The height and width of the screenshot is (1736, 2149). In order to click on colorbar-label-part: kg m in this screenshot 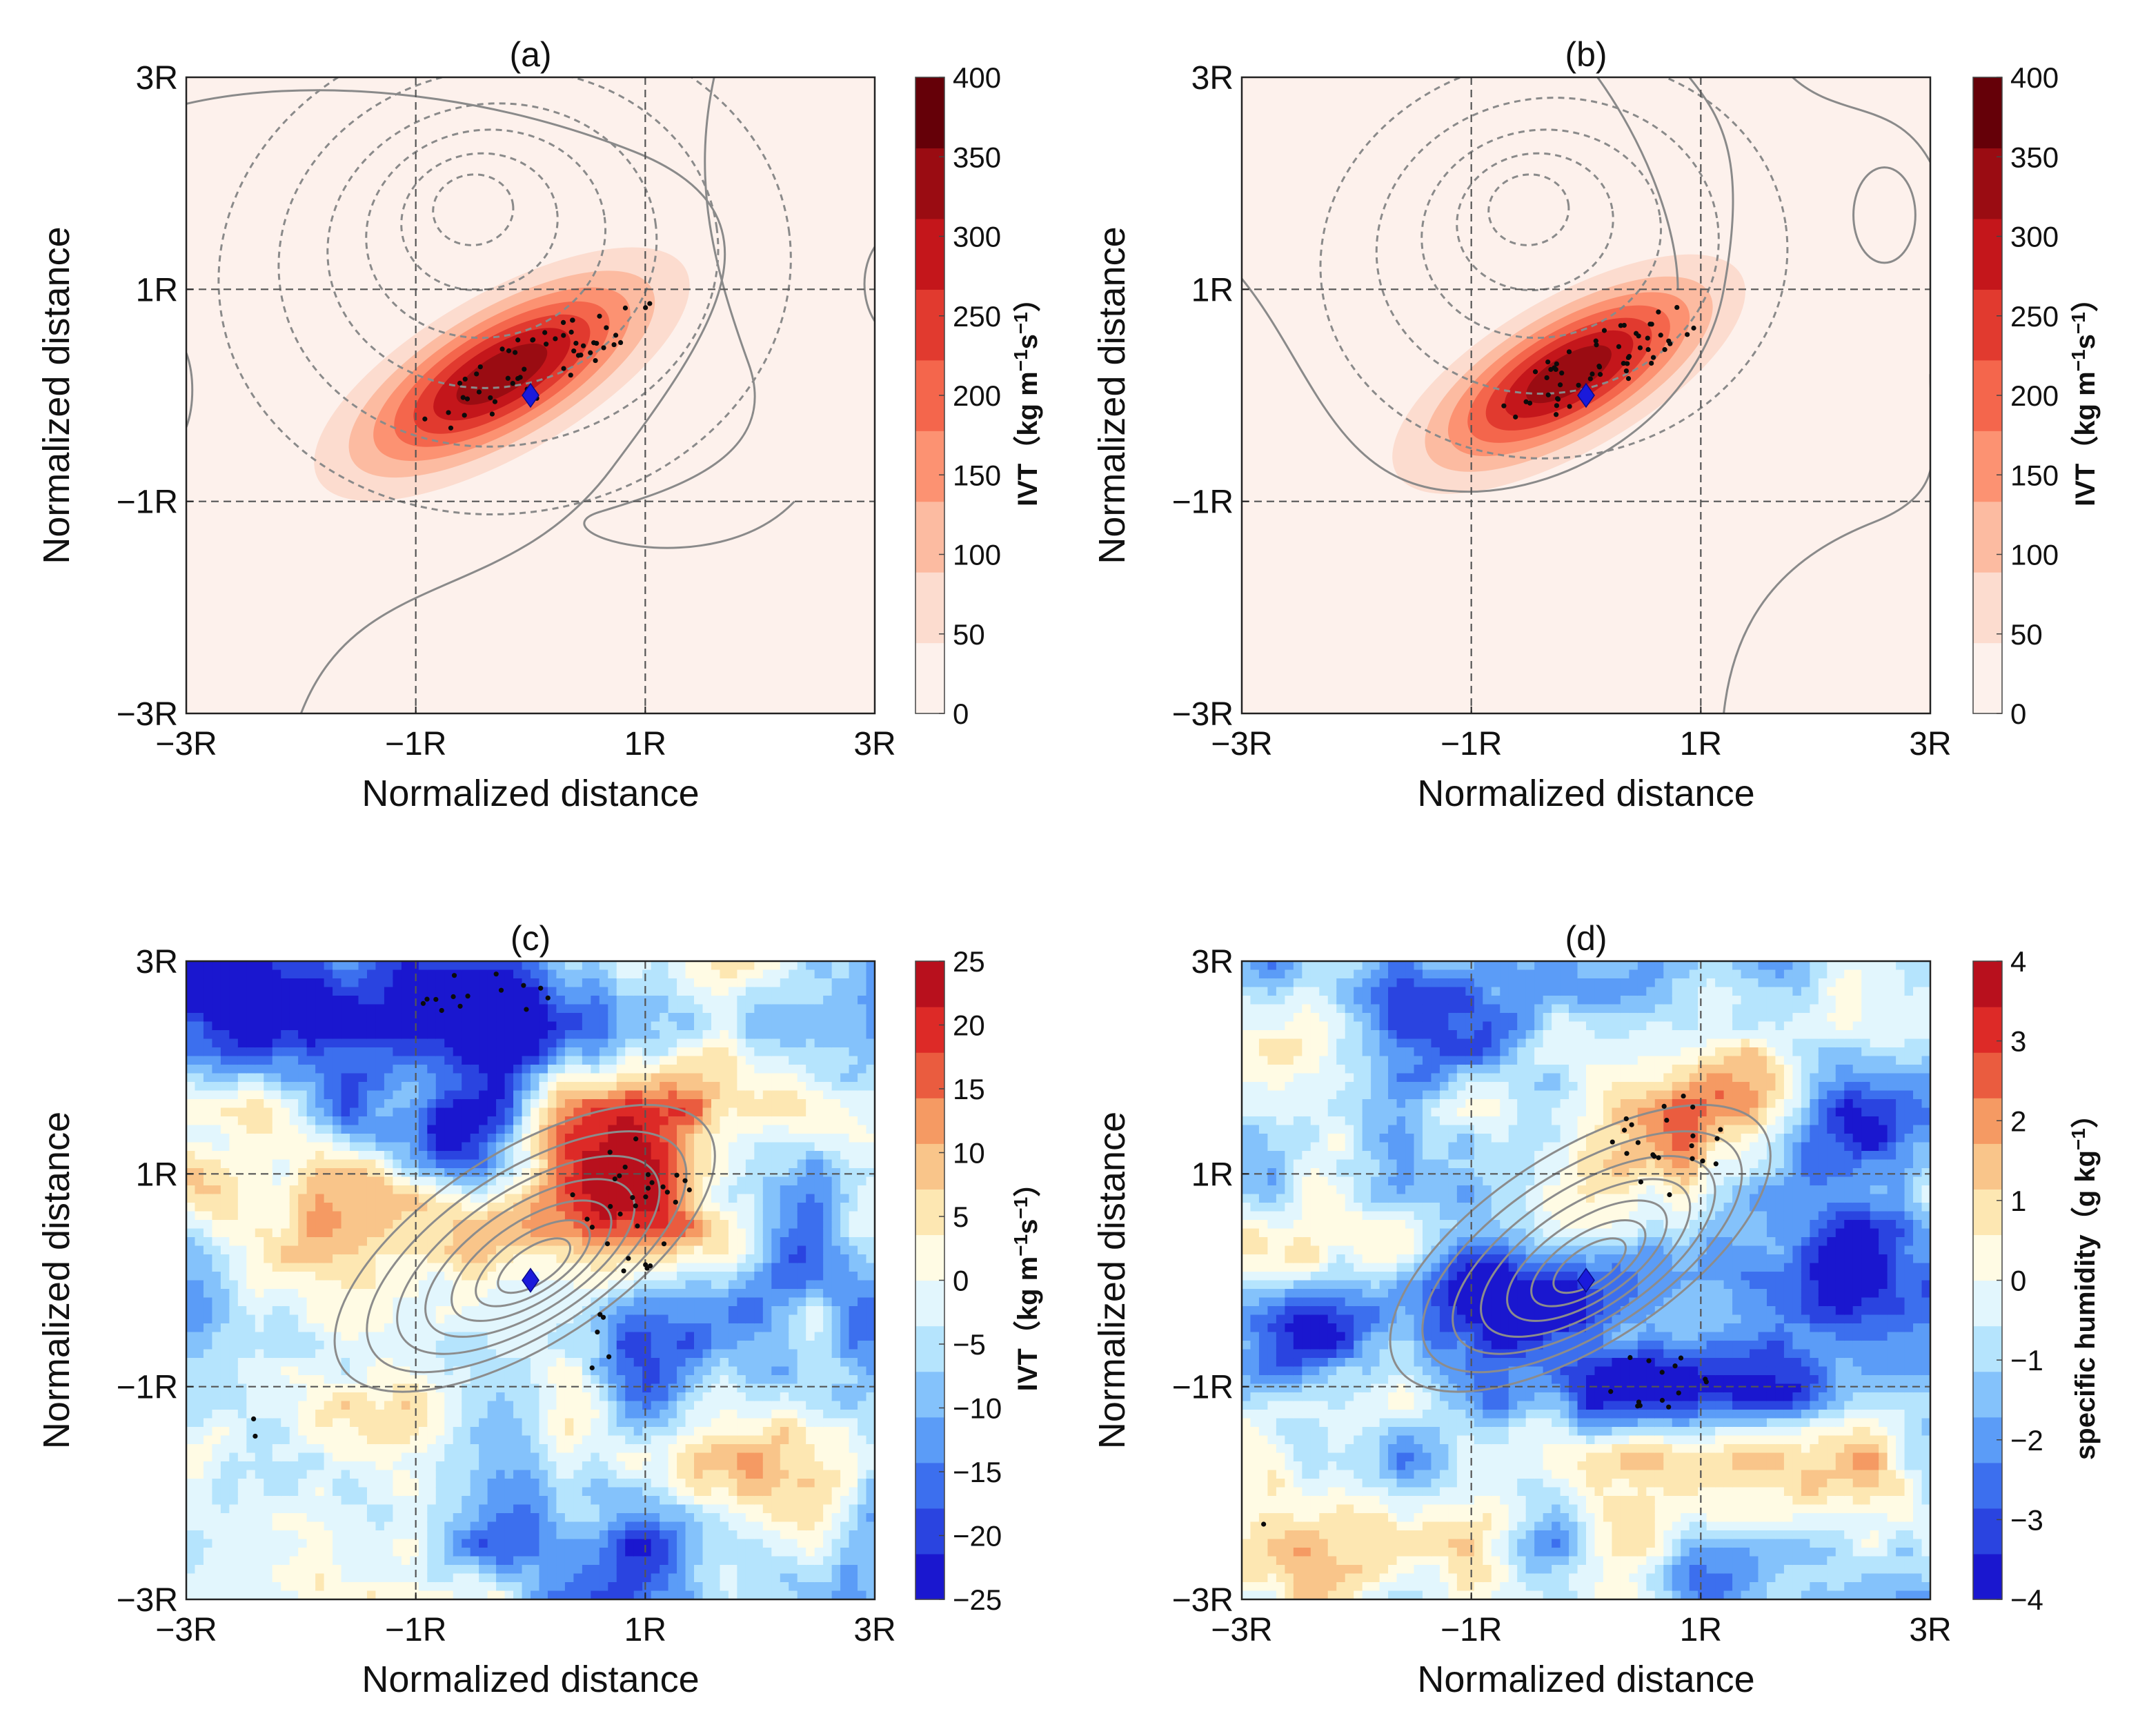, I will do `click(2085, 403)`.